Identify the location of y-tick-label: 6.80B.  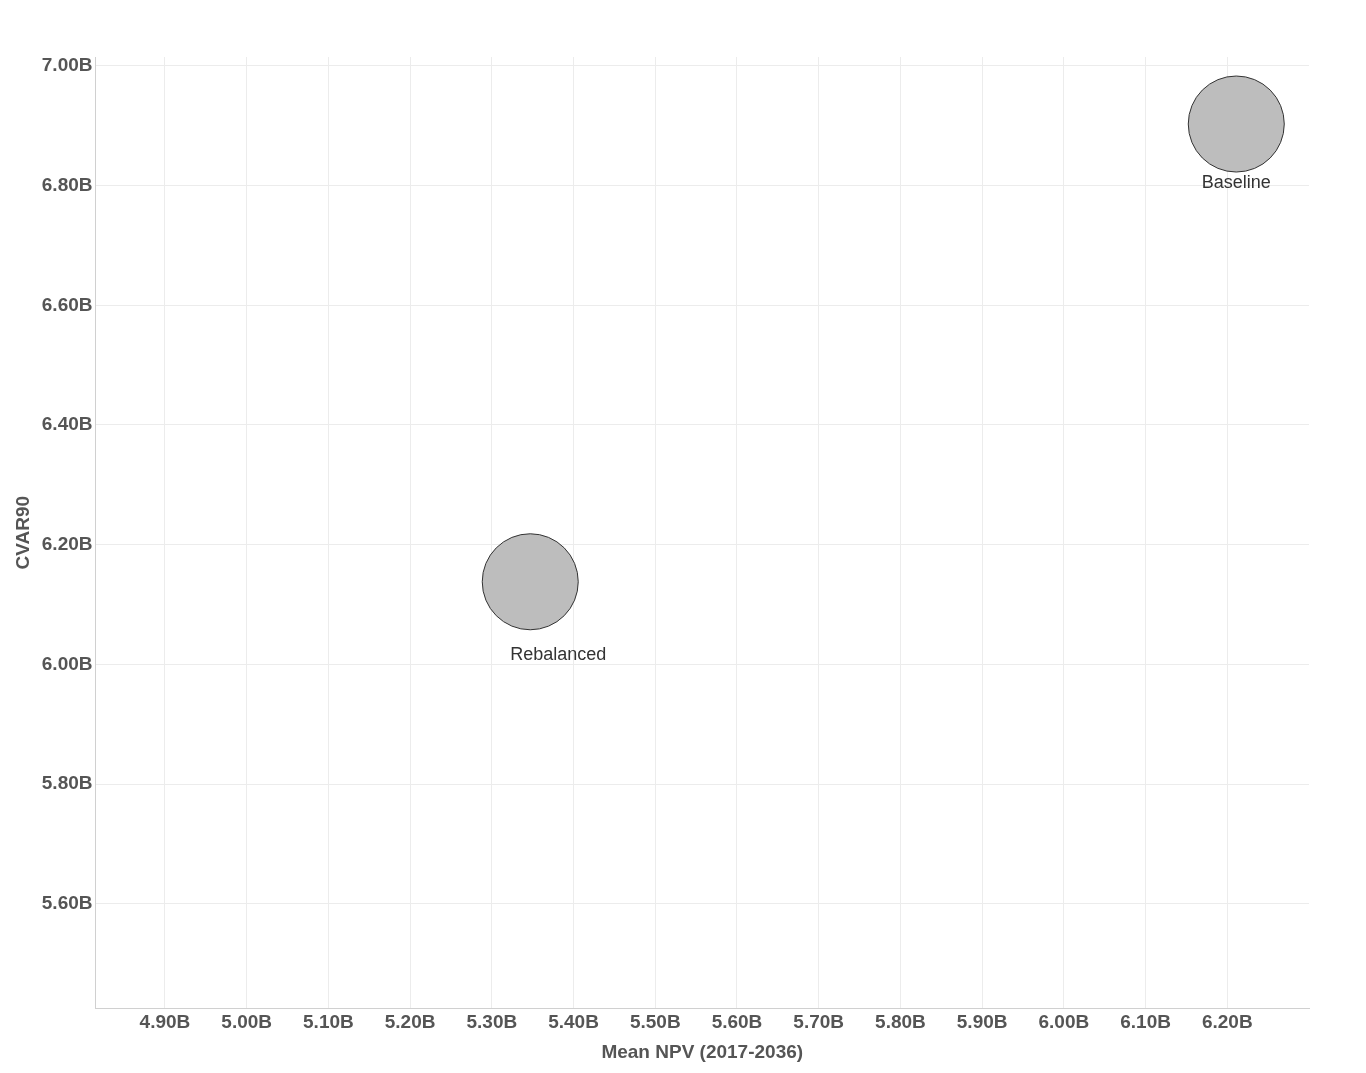
(67, 184).